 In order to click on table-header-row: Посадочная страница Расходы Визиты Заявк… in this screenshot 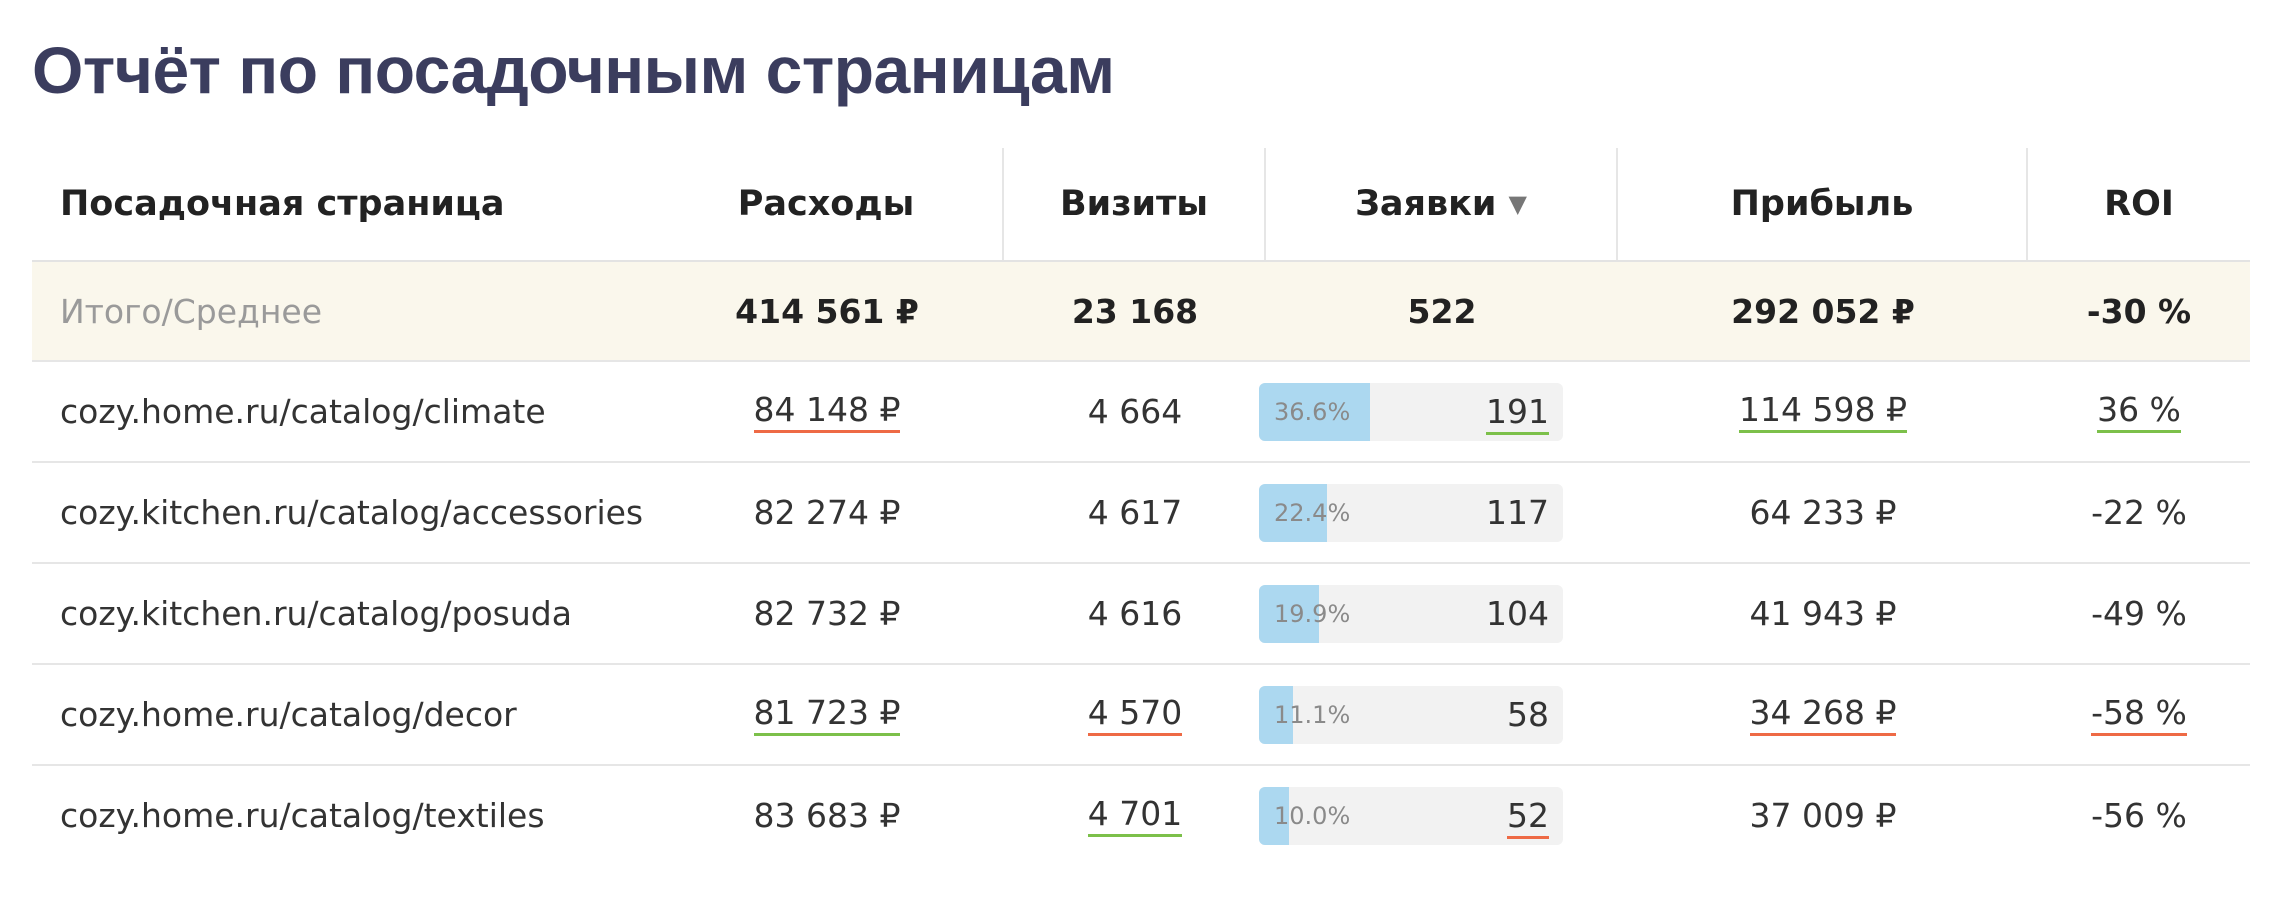, I will do `click(1141, 205)`.